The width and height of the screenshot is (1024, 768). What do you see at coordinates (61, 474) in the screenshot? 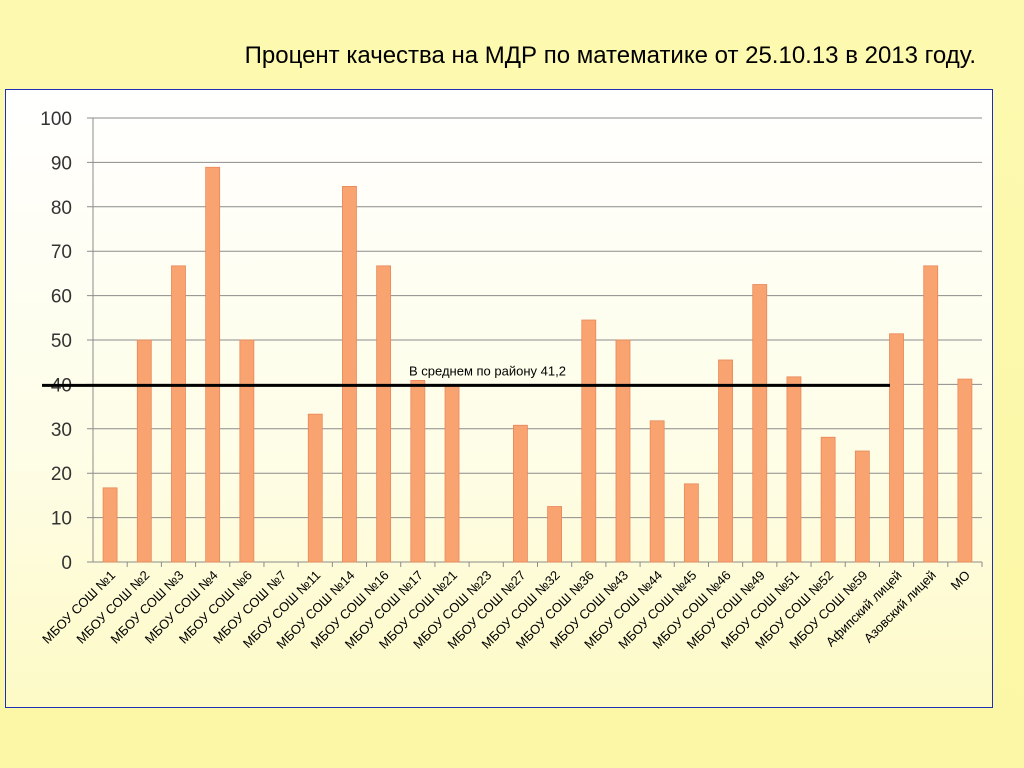
I see `y-tick-label: 20` at bounding box center [61, 474].